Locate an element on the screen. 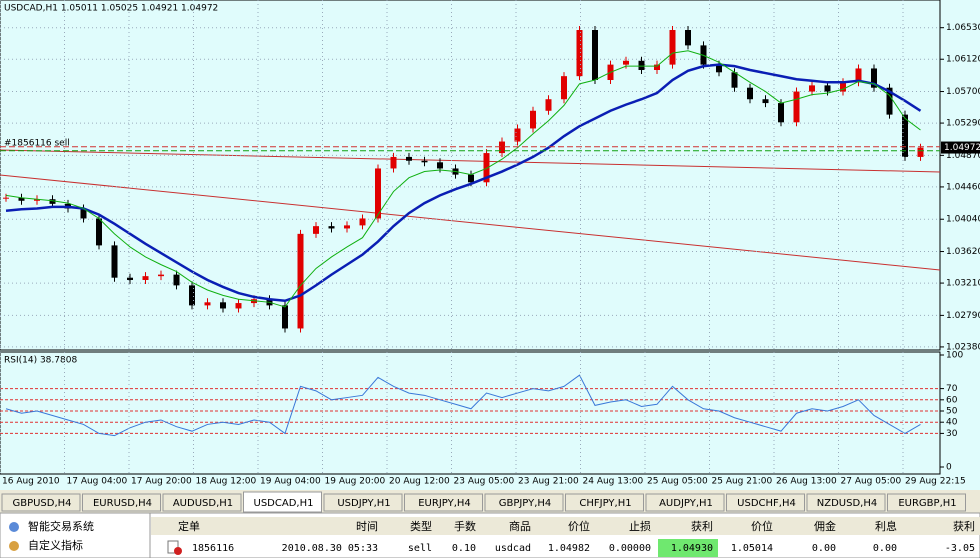 Image resolution: width=980 pixels, height=558 pixels. x-tick-label: 19 Aug 20:00 is located at coordinates (355, 482).